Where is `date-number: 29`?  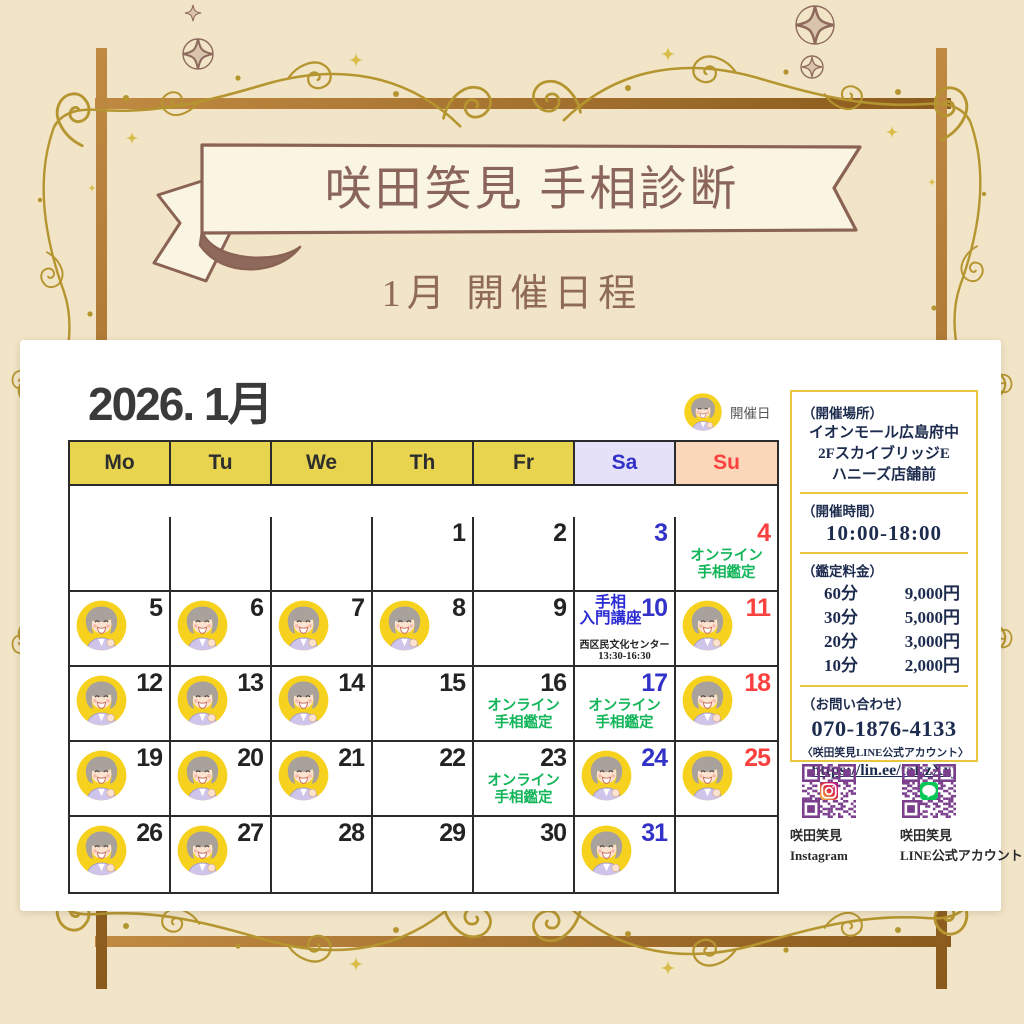 date-number: 29 is located at coordinates (452, 833).